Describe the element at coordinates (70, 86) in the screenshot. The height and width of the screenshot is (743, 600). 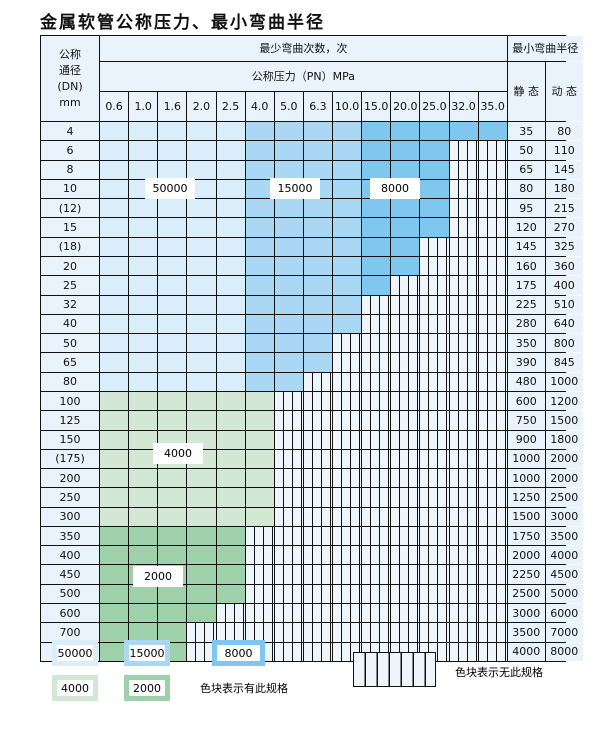
I see `dn-header-line: (DN)` at that location.